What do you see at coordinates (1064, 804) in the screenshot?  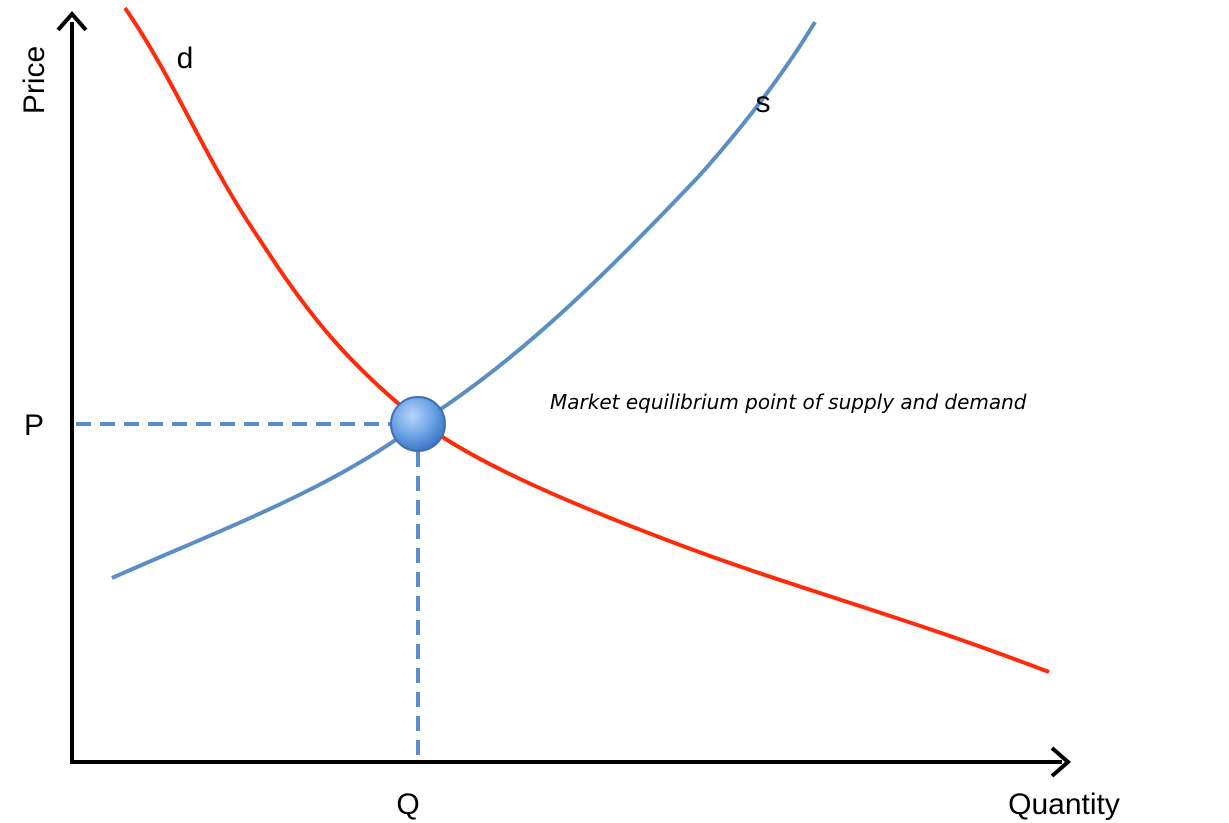 I see `x-axis-label: Quantity` at bounding box center [1064, 804].